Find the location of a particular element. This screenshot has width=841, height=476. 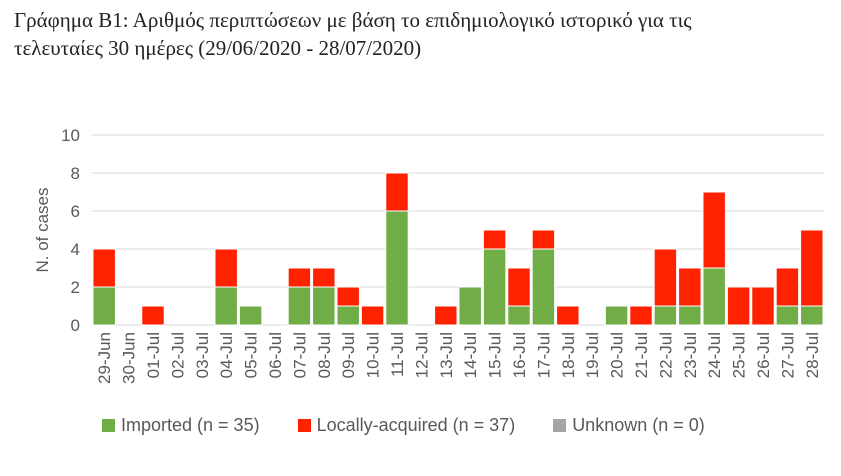

y-tick-label: 0 is located at coordinates (75, 325).